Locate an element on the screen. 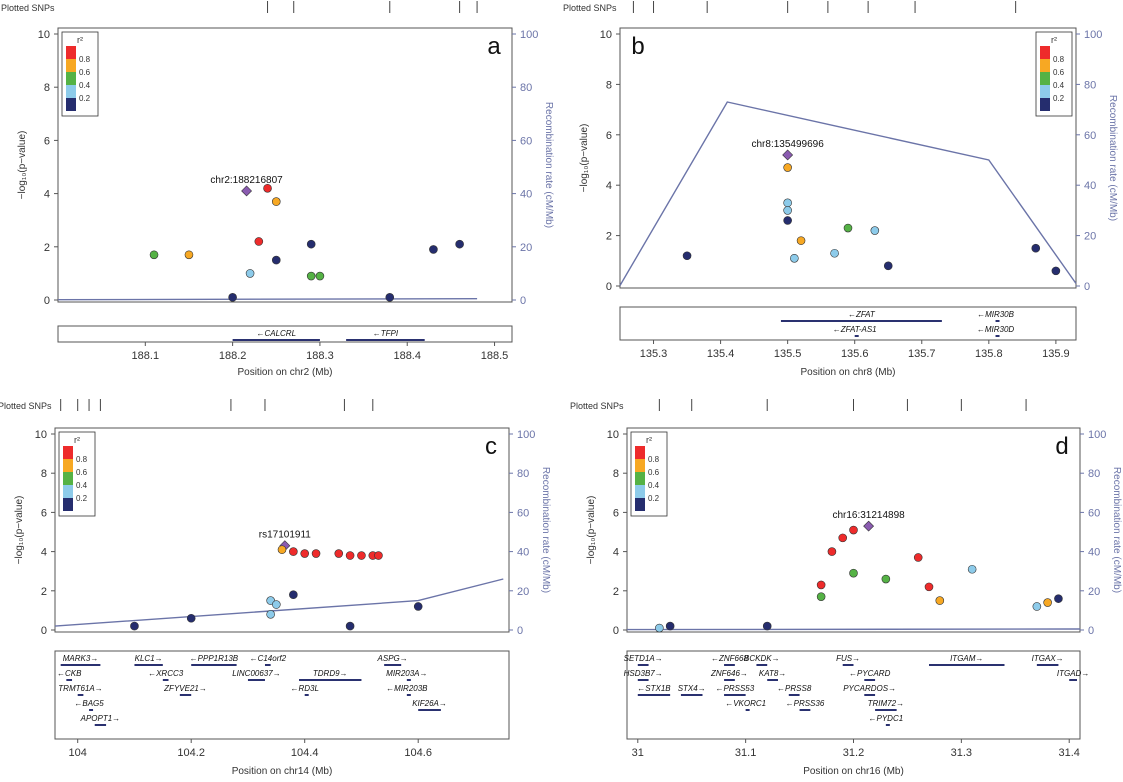 Image resolution: width=1123 pixels, height=782 pixels. y-tick-label: 2 is located at coordinates (616, 592).